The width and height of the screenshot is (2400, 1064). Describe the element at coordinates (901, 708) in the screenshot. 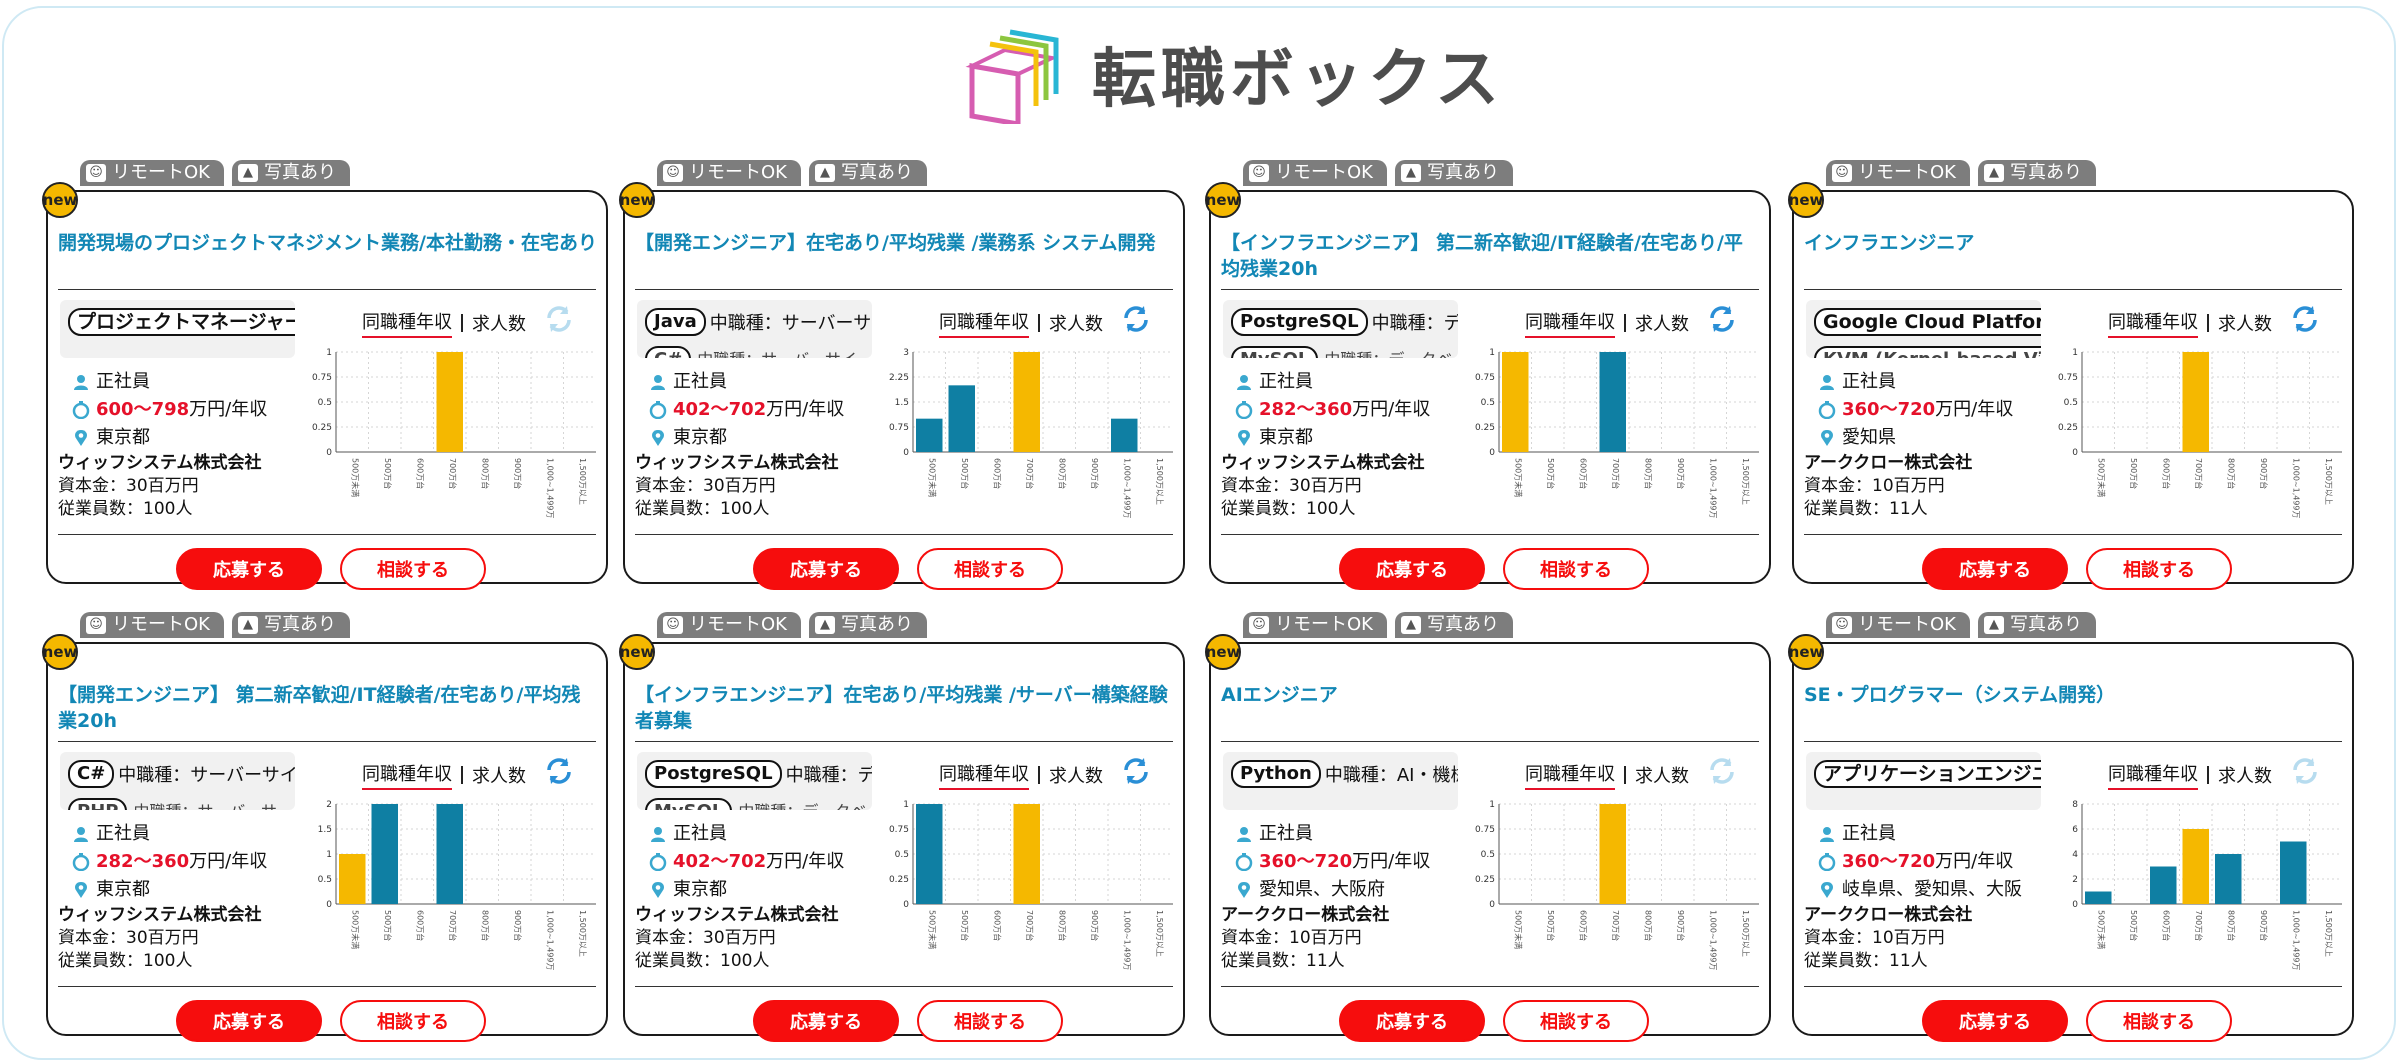

I see `job-title: 【インフラエンジニア】在宅あり/平均残業 /サーバー構築経験者募集` at that location.